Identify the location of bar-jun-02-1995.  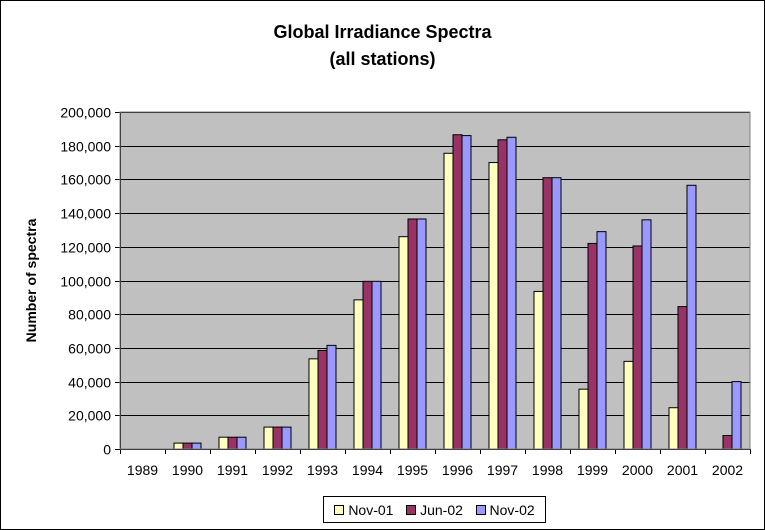
(412, 334).